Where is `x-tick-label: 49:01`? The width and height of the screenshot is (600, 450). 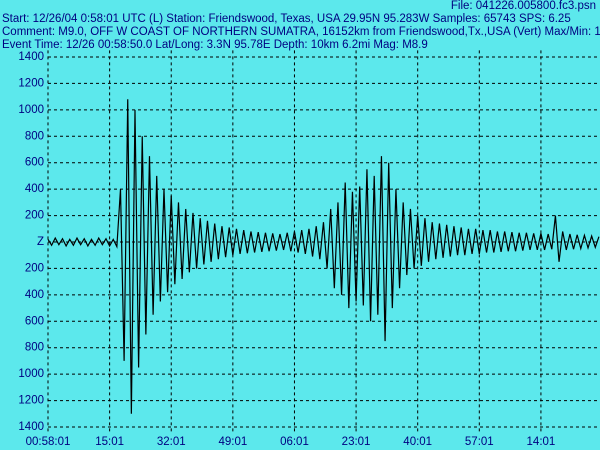 x-tick-label: 49:01 is located at coordinates (232, 442).